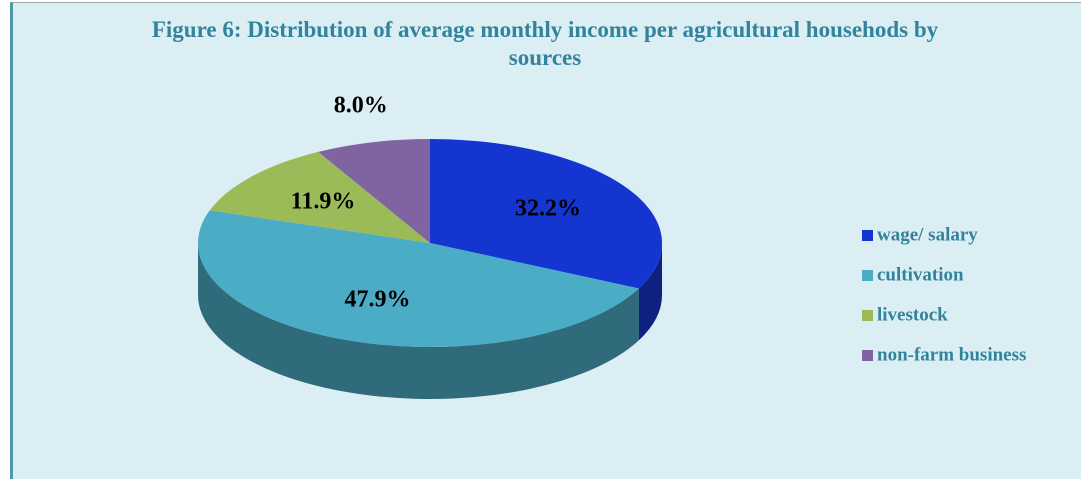 Image resolution: width=1081 pixels, height=479 pixels. Describe the element at coordinates (361, 106) in the screenshot. I see `data-label: 8.0%` at that location.